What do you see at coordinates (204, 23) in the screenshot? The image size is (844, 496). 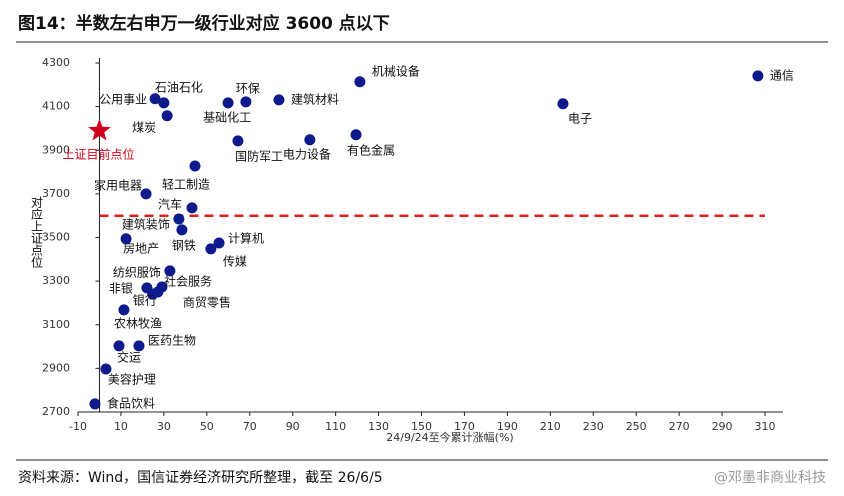 I see `chart-title: 图14：半数左右申万一级行业对应 3600 点以下` at bounding box center [204, 23].